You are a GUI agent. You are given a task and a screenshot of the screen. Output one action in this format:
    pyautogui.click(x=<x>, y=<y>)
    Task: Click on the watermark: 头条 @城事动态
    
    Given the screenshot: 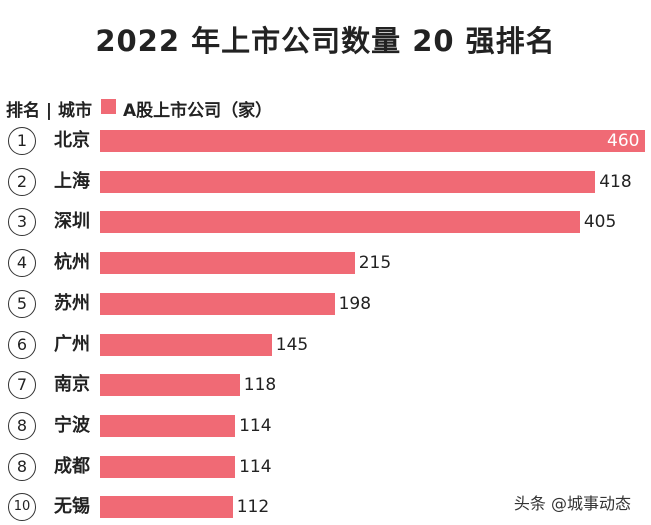 What is the action you would take?
    pyautogui.click(x=572, y=503)
    